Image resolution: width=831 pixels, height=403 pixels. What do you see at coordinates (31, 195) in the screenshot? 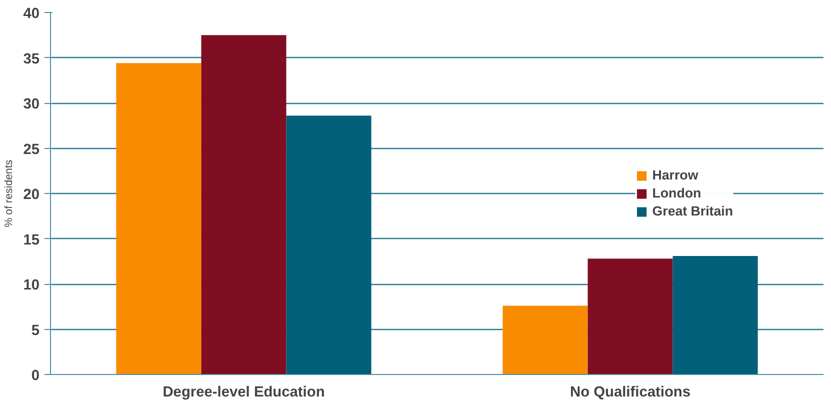
I see `y-tick-label: 20` at bounding box center [31, 195].